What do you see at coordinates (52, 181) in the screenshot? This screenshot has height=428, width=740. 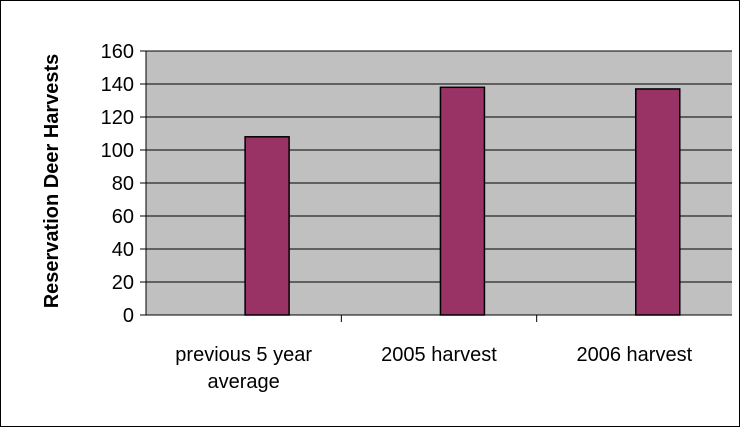 I see `y-axis-label: Reservation Deer Harvests` at bounding box center [52, 181].